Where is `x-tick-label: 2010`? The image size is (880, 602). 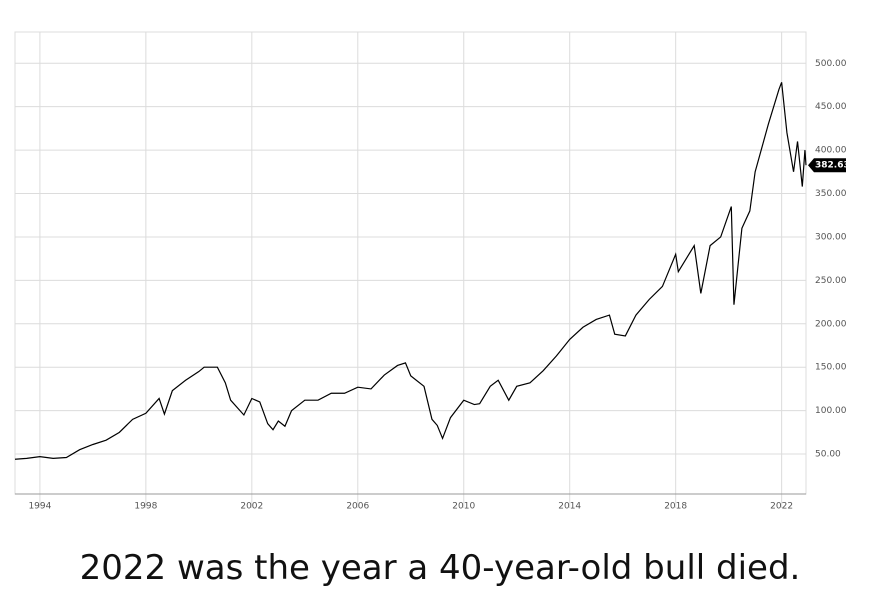 x-tick-label: 2010 is located at coordinates (463, 507).